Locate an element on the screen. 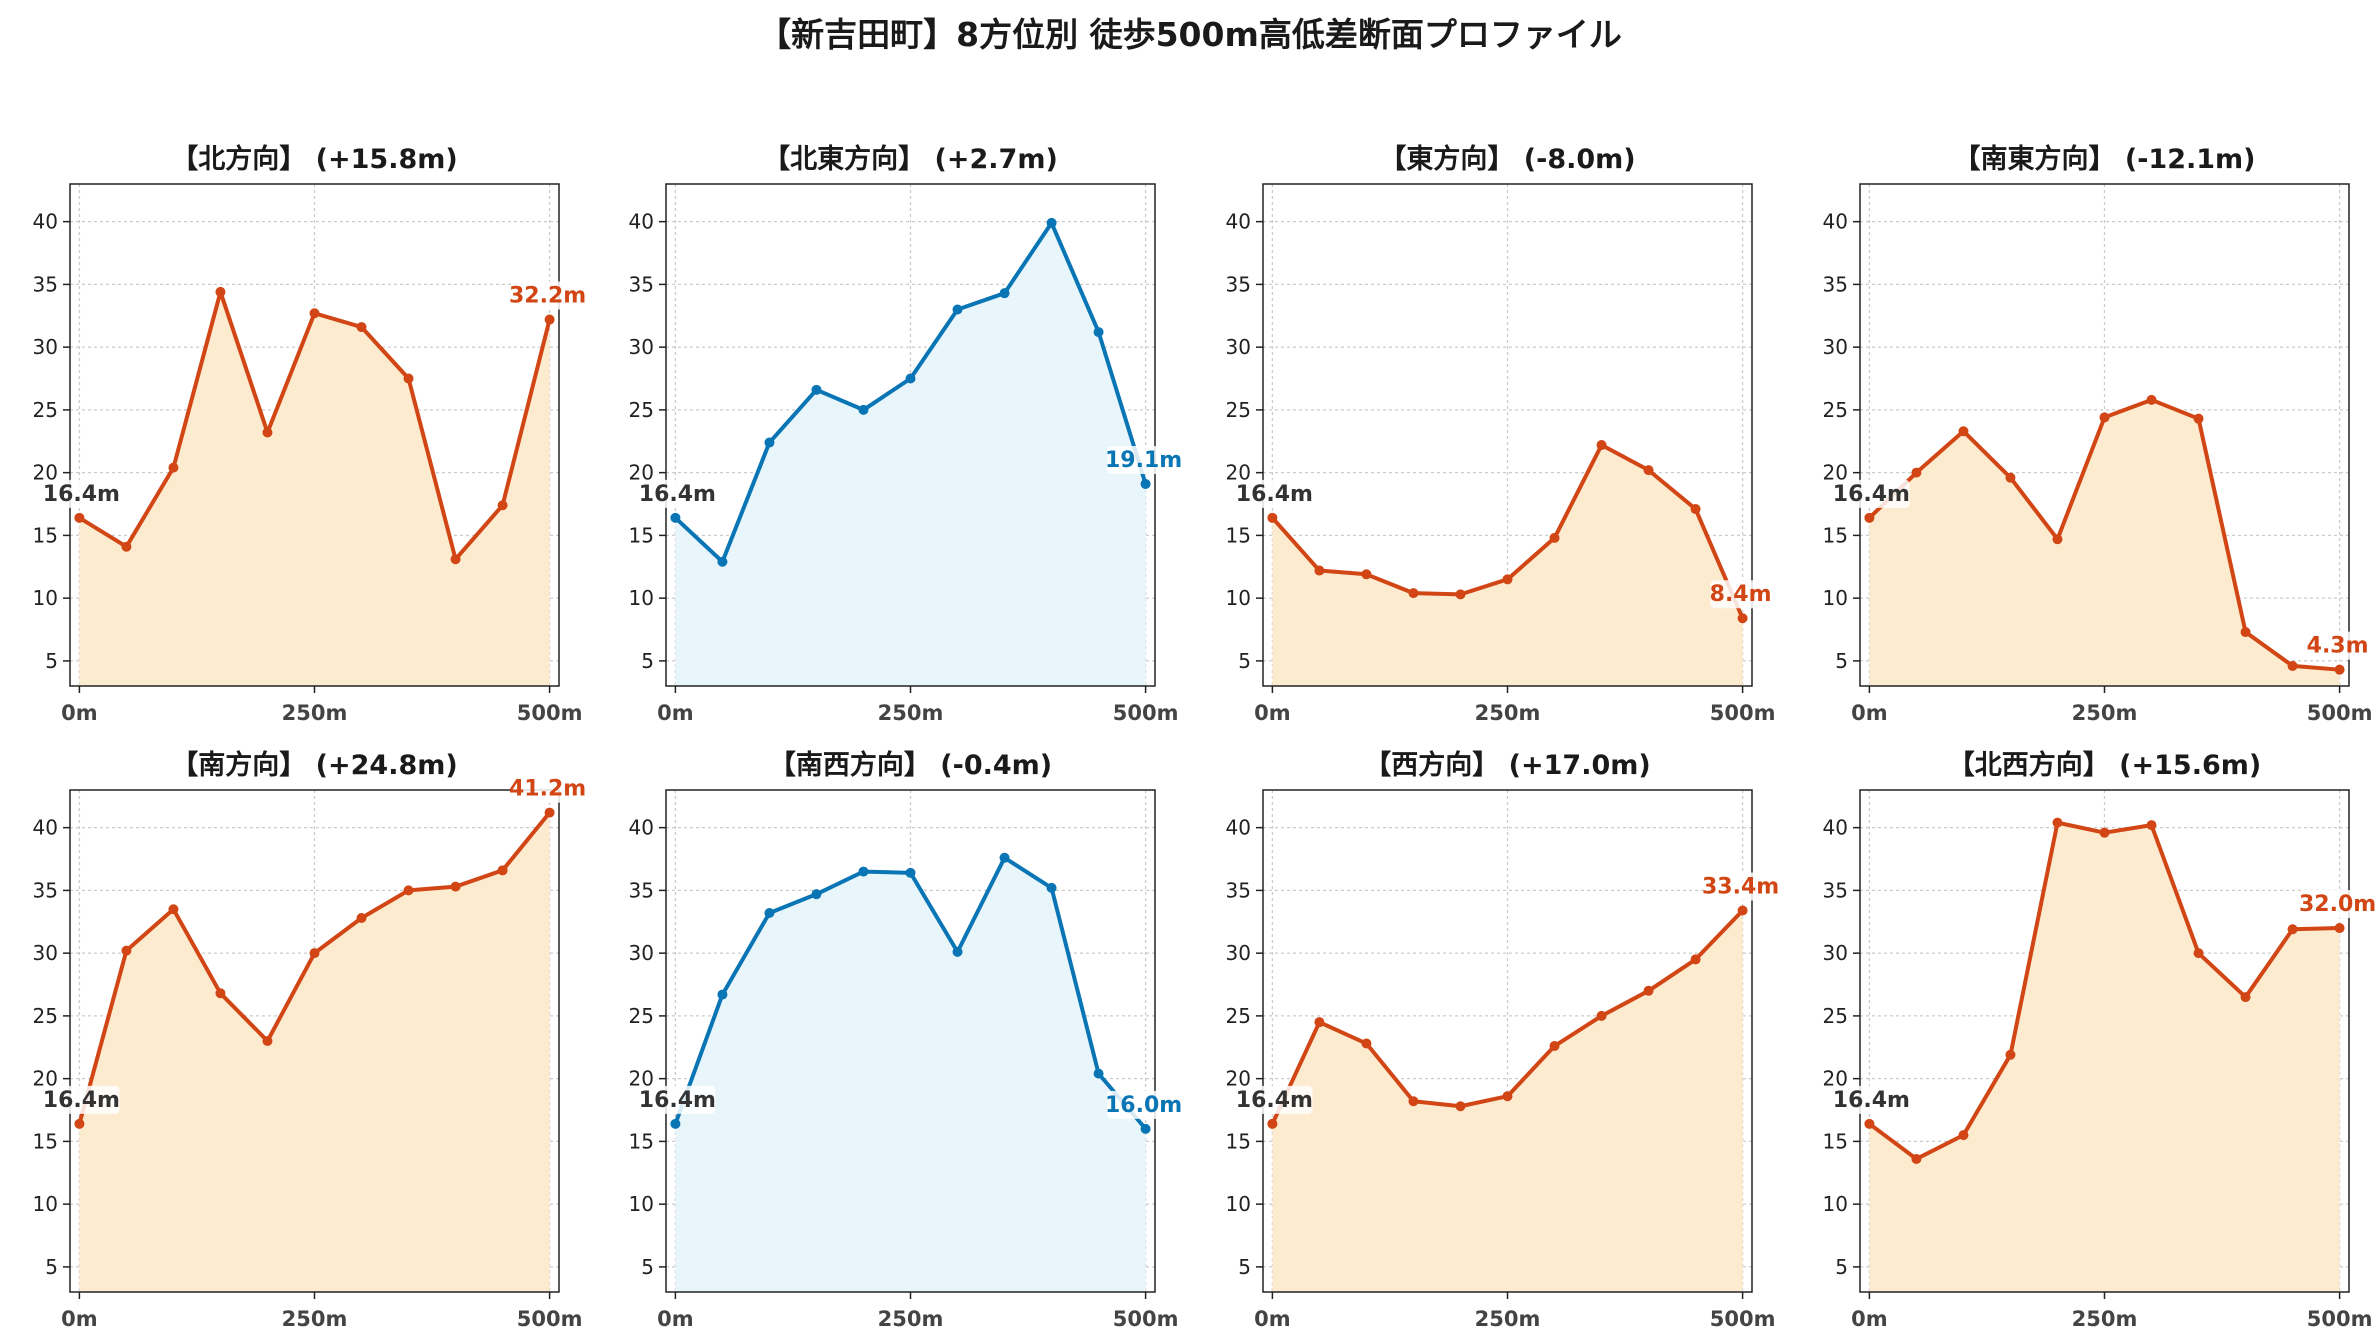 This screenshot has width=2380, height=1340. chart-title: 【北東方向】 (+2.7m) is located at coordinates (910, 159).